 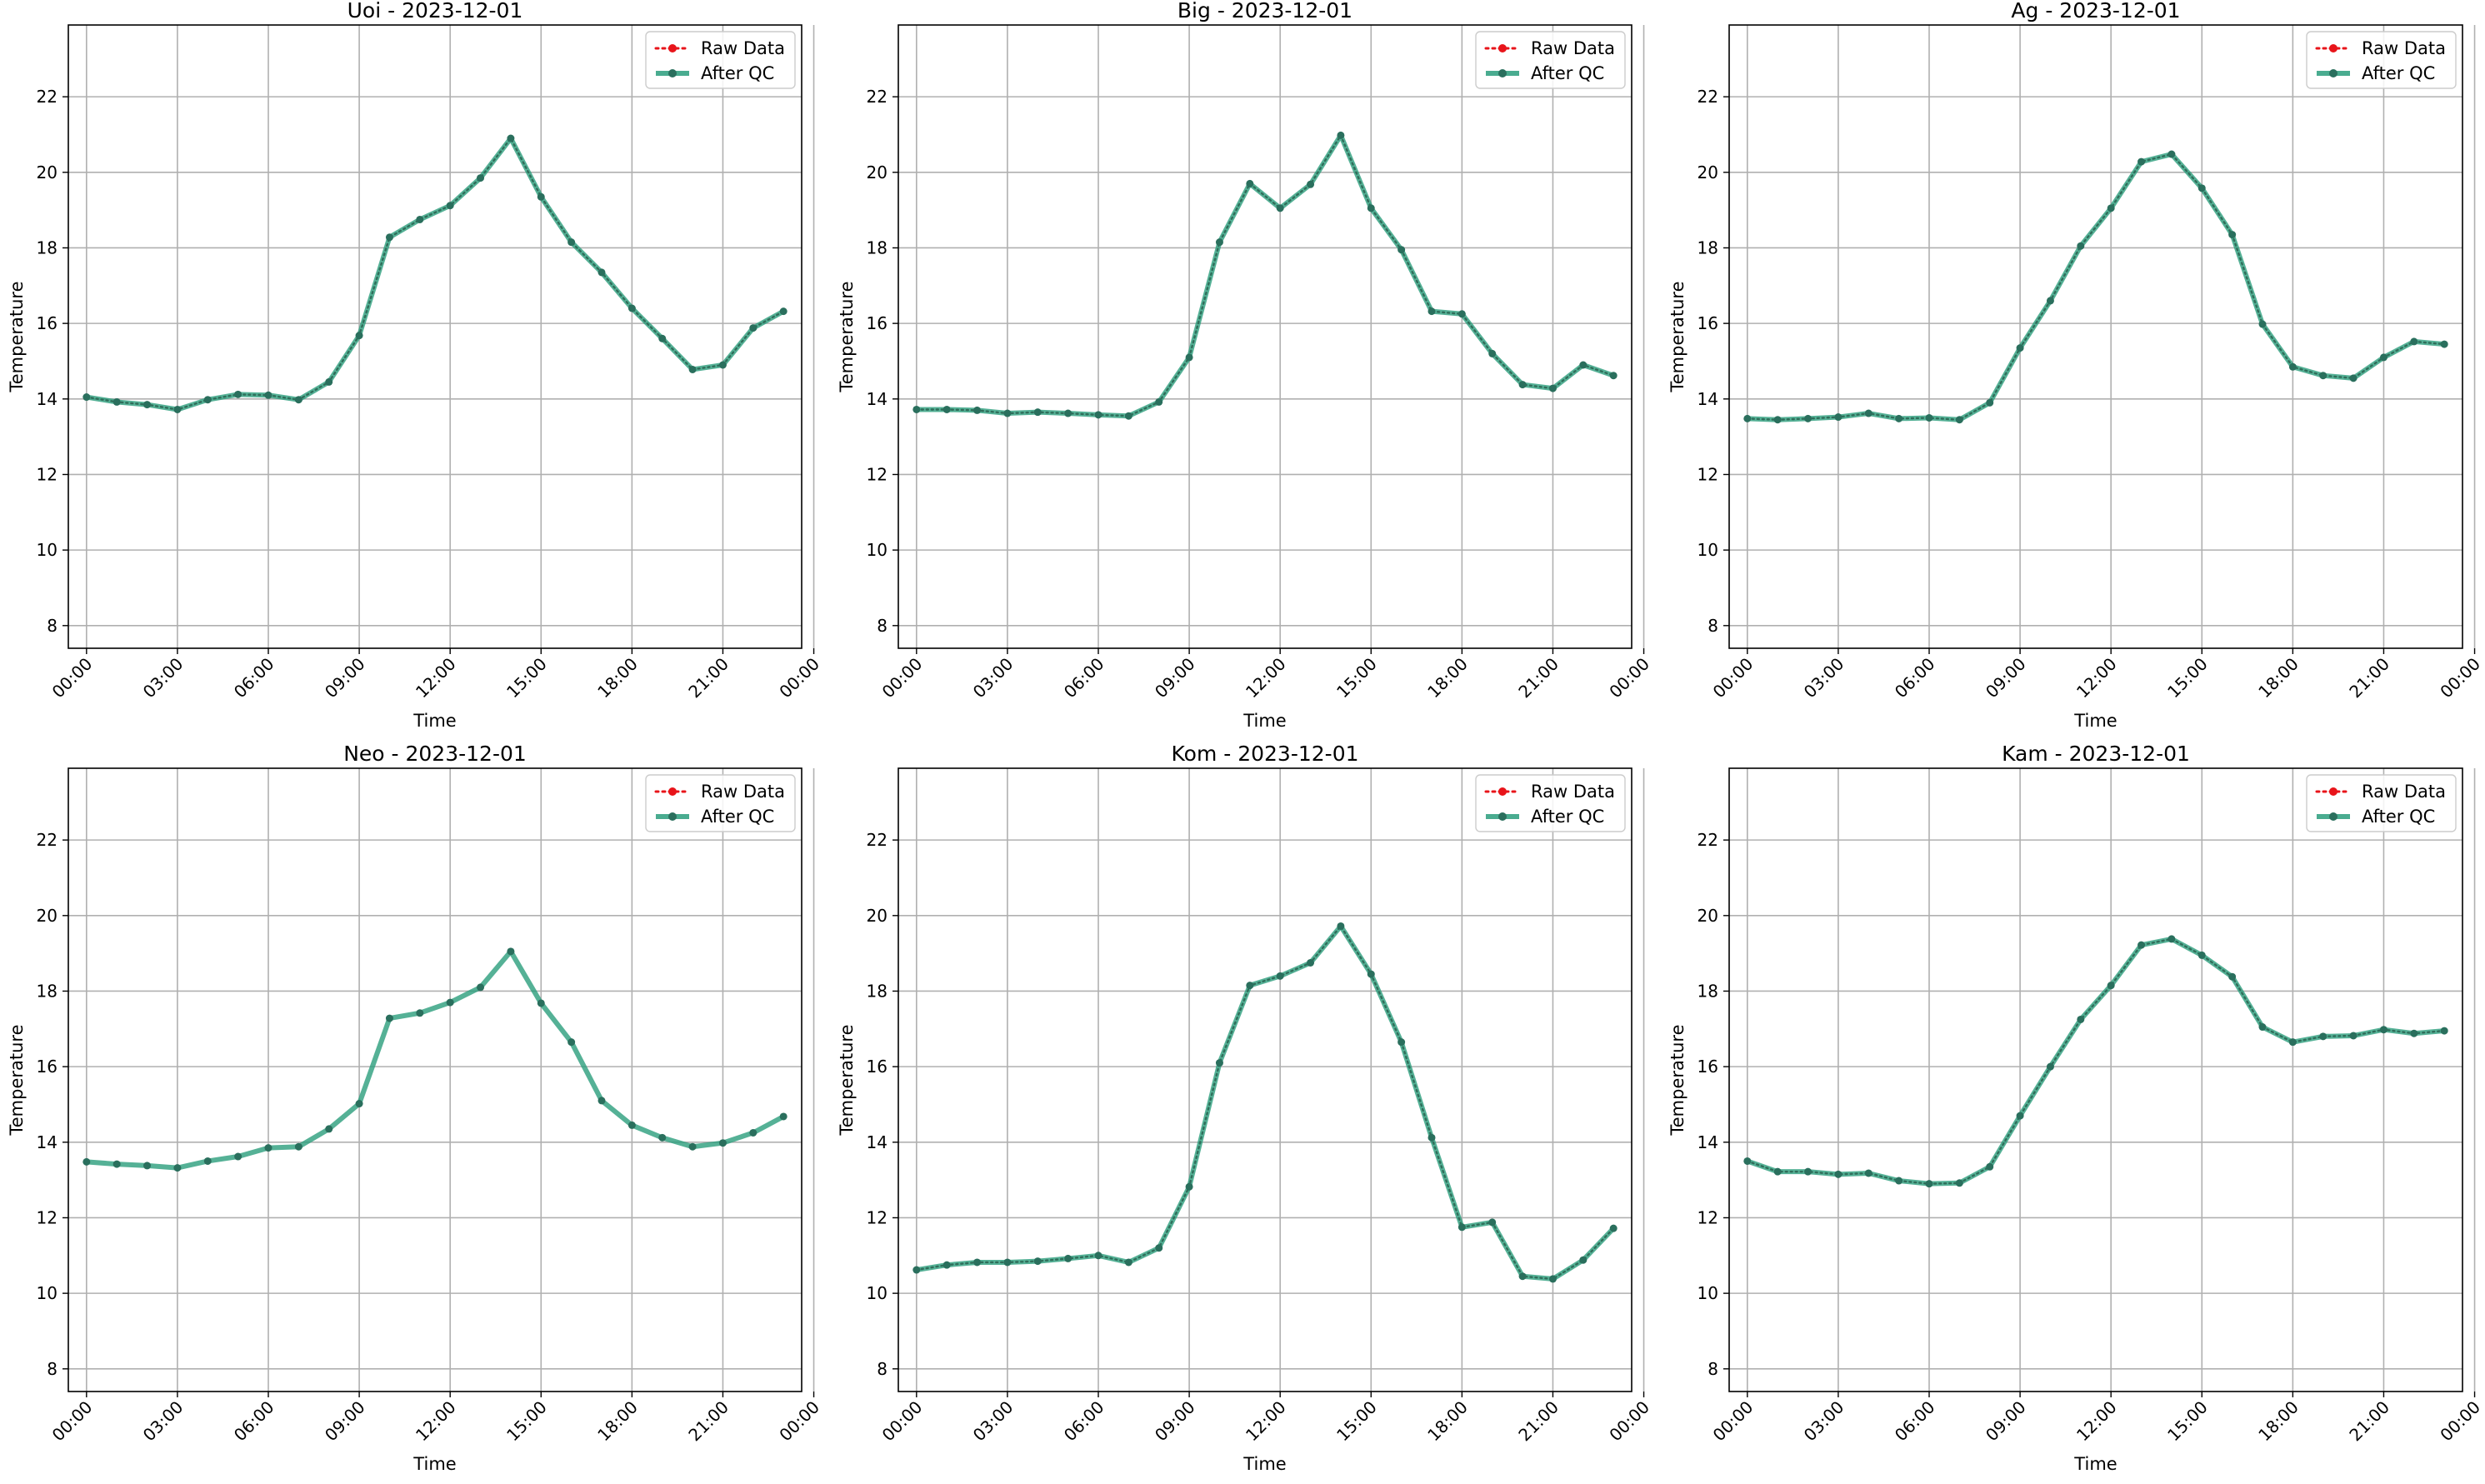 I want to click on legend-after-qc-marker, so click(x=1502, y=73).